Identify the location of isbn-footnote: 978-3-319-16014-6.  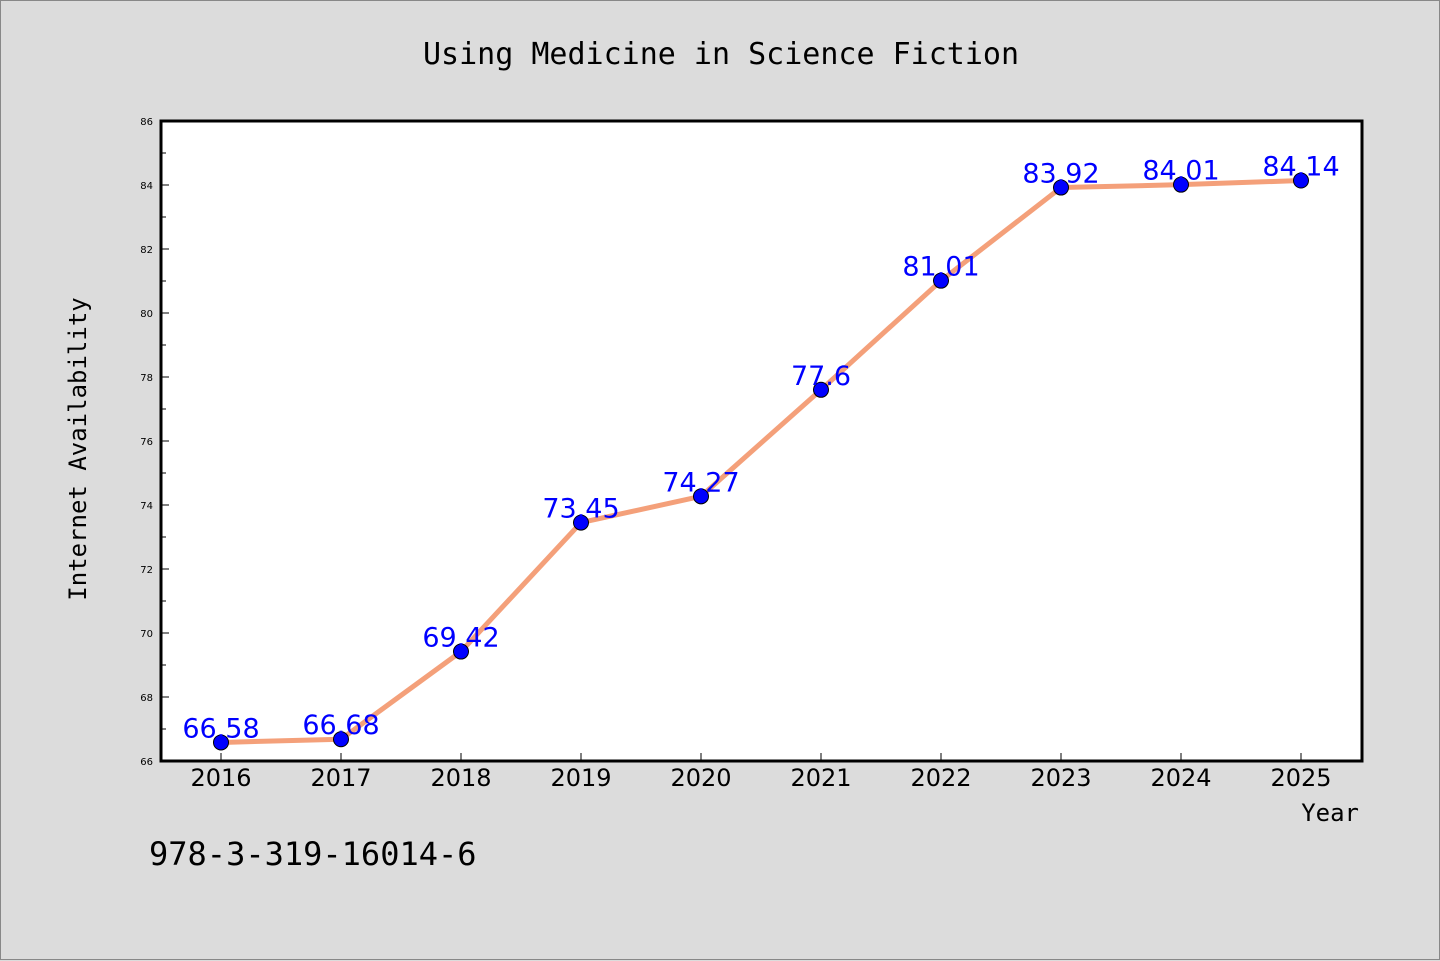
(313, 854).